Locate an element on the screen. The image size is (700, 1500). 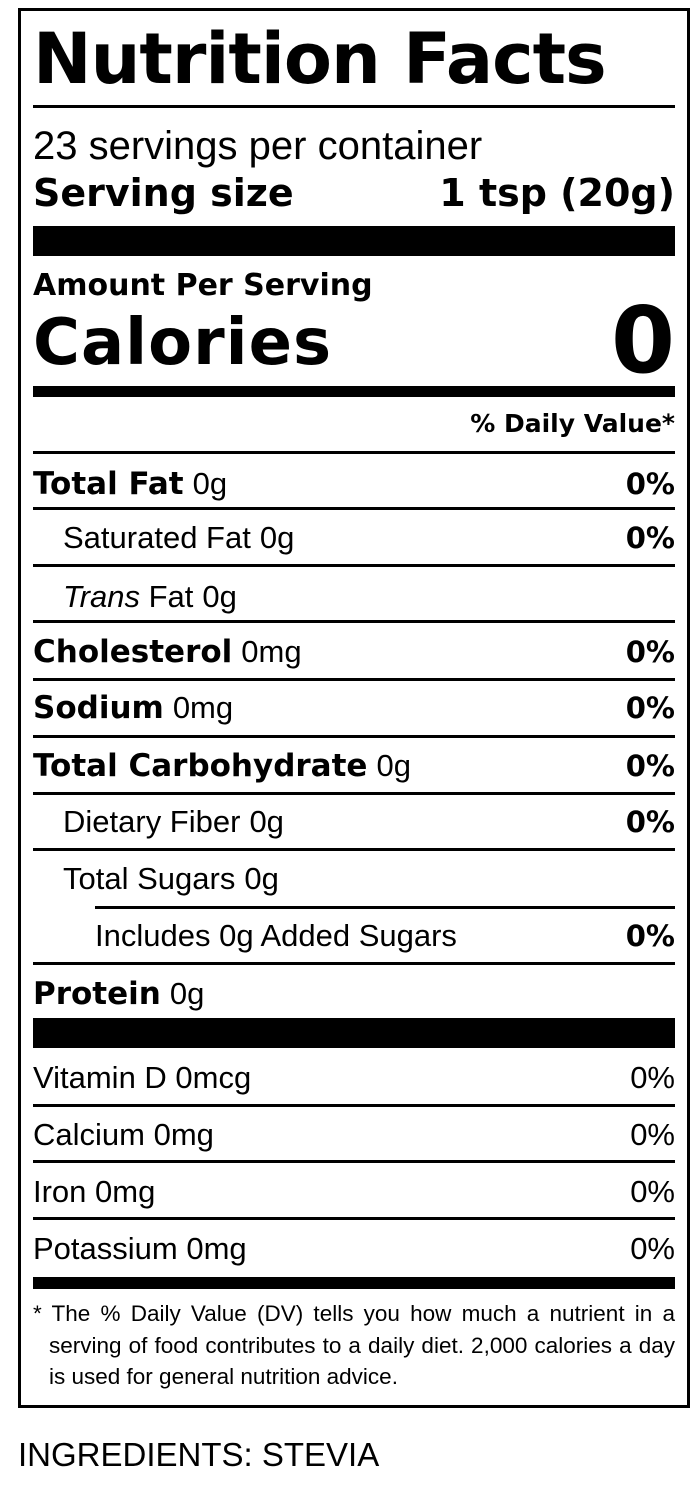
nutrient-row-added-sugars: Includes 0g Added Sugars 0% is located at coordinates (354, 936).